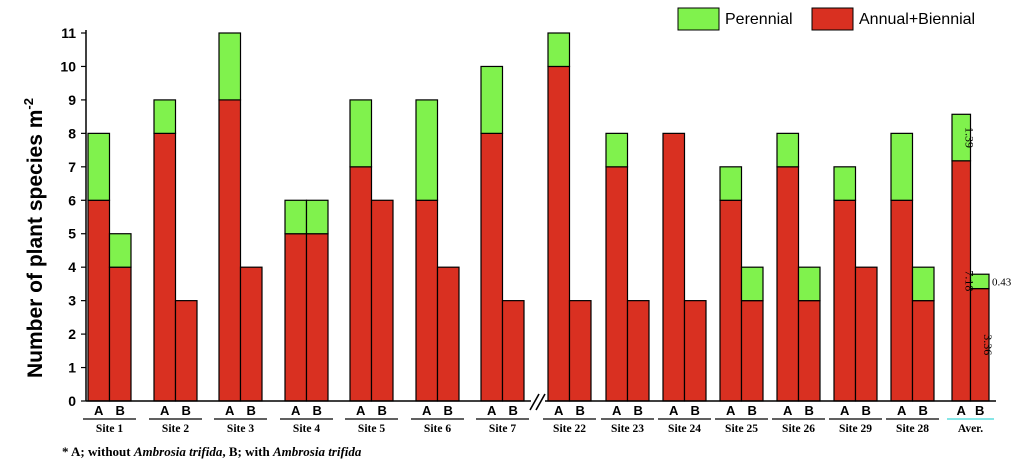 This screenshot has width=1025, height=468. Describe the element at coordinates (627, 429) in the screenshot. I see `site-label: Site 23` at that location.